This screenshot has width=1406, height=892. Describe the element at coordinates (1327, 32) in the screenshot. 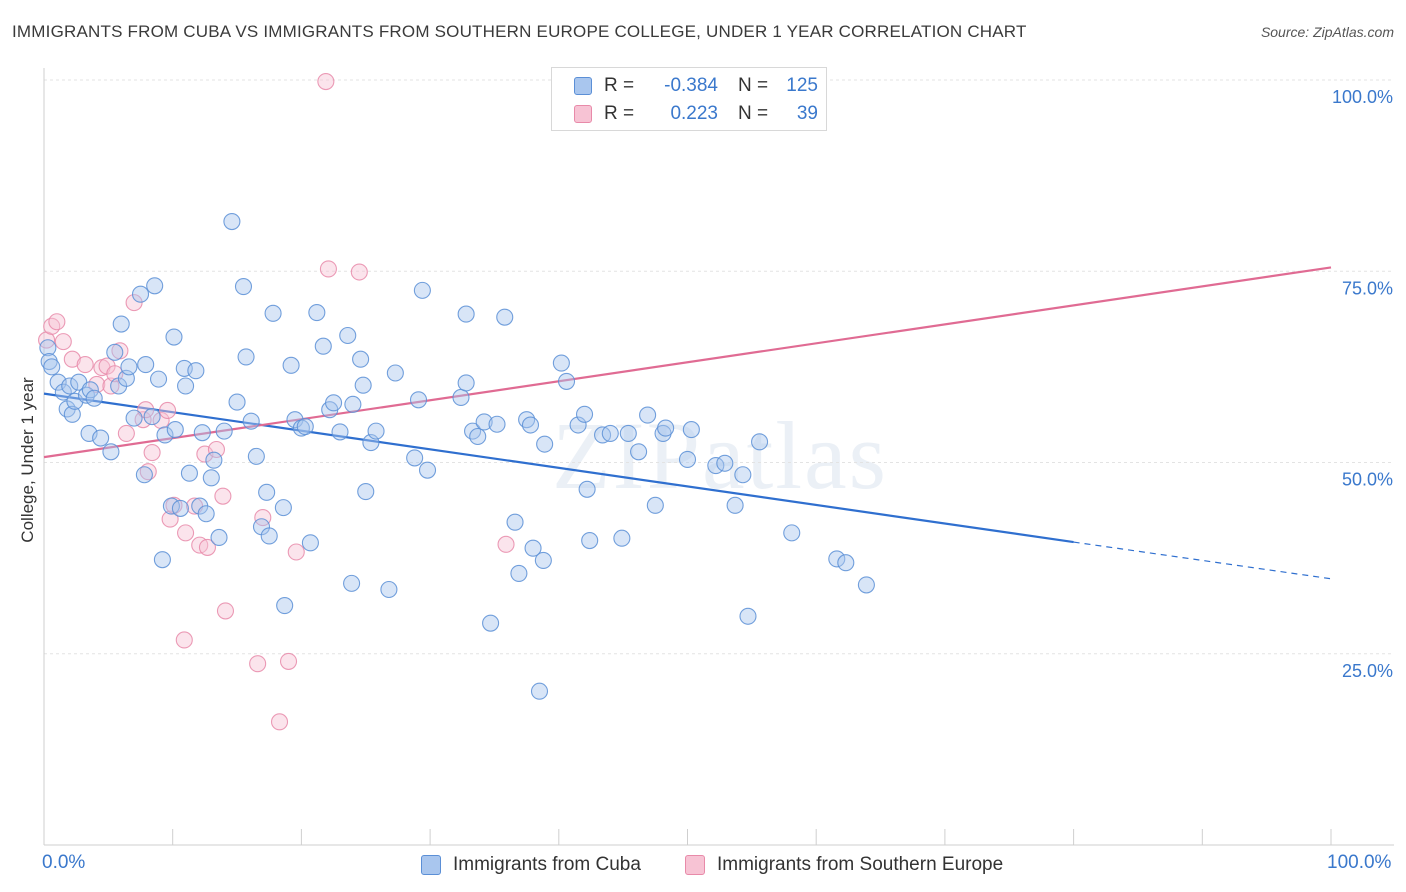

I see `source-label: Source: ZipAtlas.com` at that location.